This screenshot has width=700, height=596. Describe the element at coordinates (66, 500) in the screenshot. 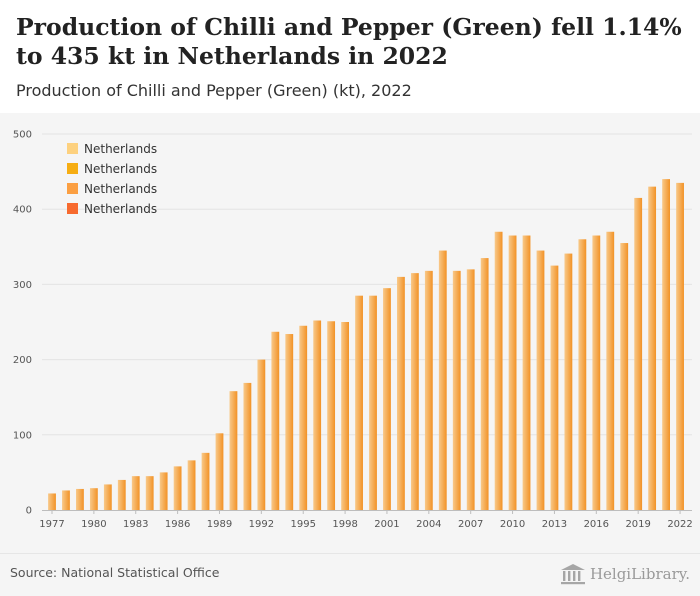

I see `bar-1978` at that location.